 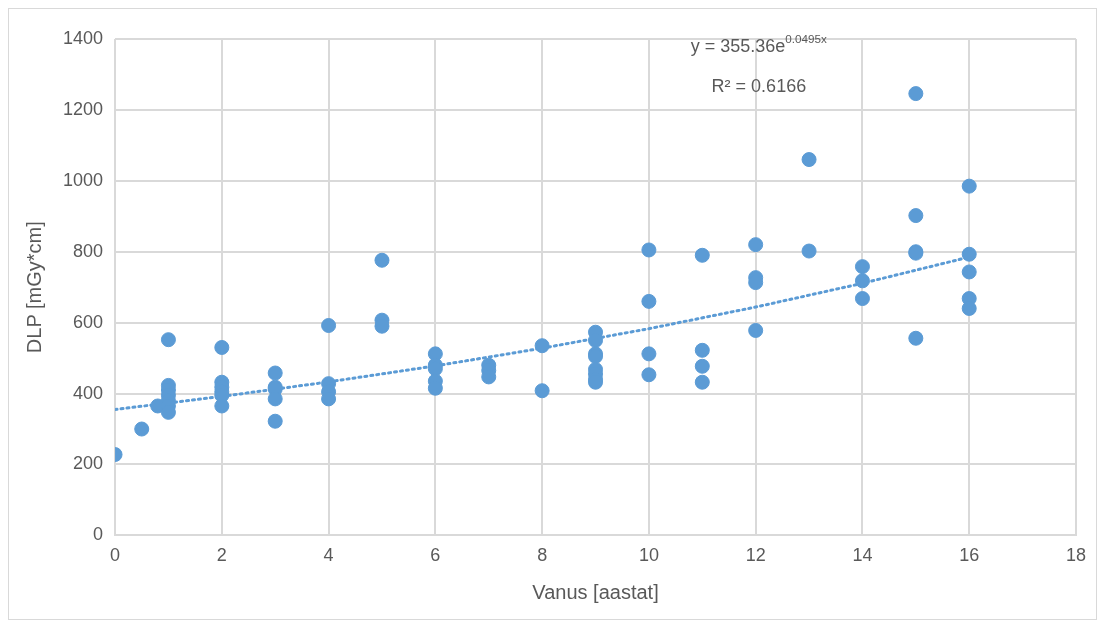 What do you see at coordinates (328, 555) in the screenshot?
I see `x-tick-label: 4` at bounding box center [328, 555].